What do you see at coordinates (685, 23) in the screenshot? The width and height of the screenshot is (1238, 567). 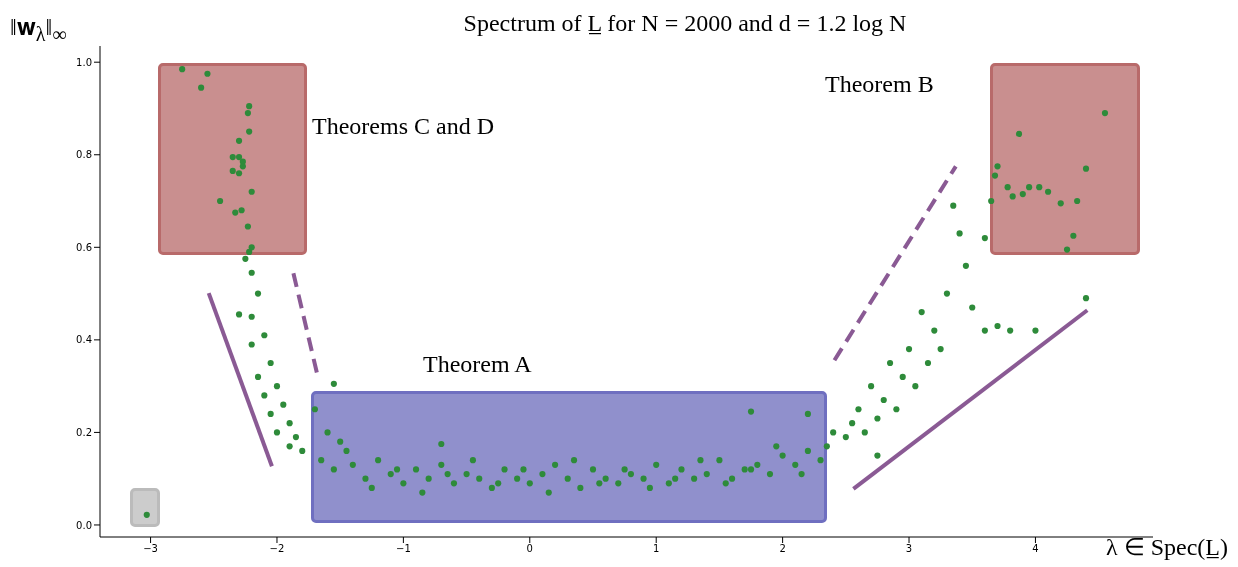 I see `chart-title: Spectrum of L̲ for N = 2000 and d = 1.2 log N` at bounding box center [685, 23].